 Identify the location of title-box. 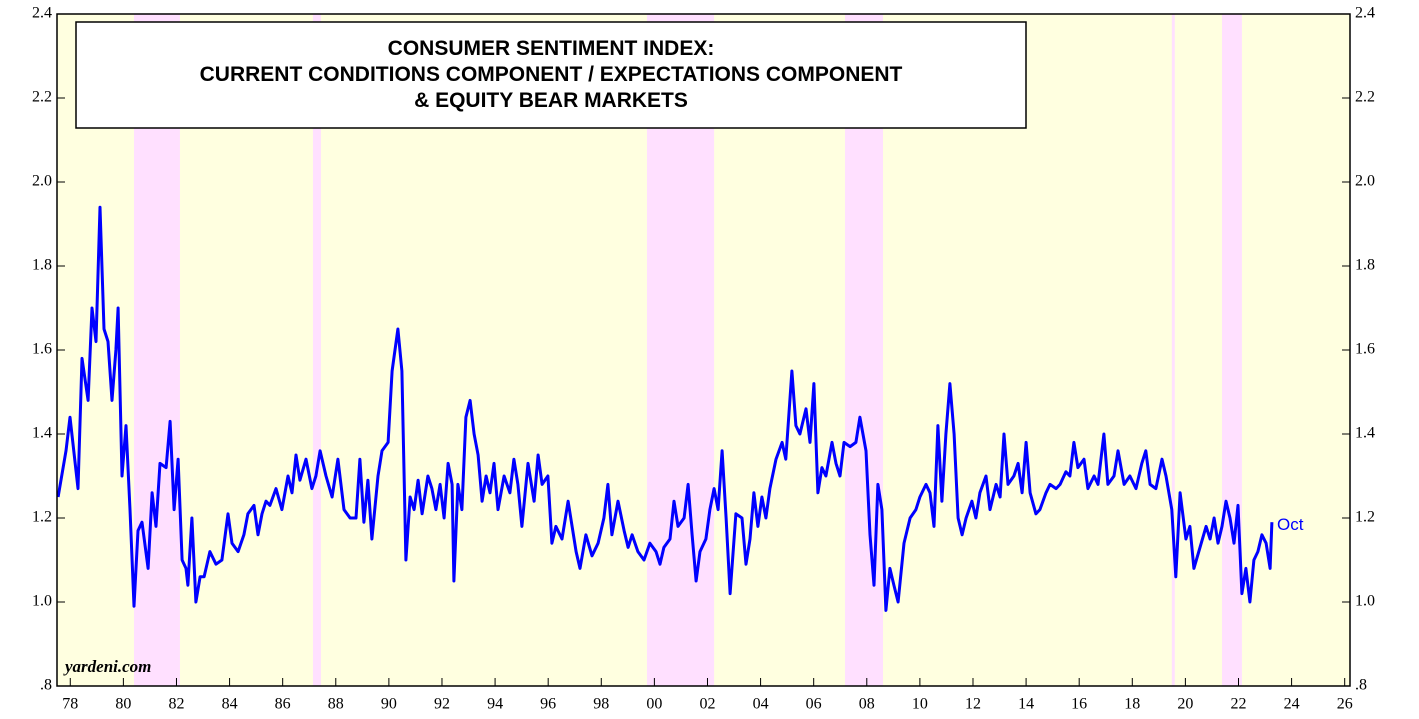
(551, 75).